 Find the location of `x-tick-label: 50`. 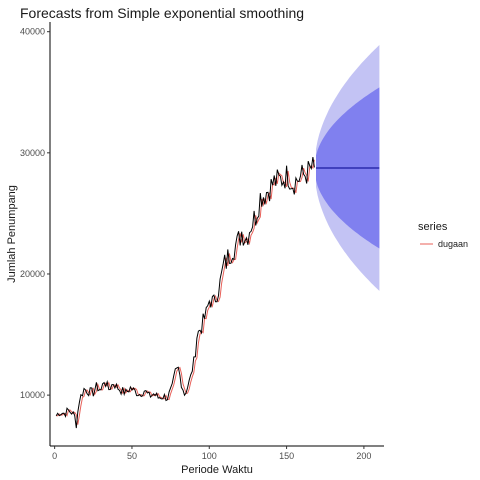

x-tick-label: 50 is located at coordinates (132, 456).